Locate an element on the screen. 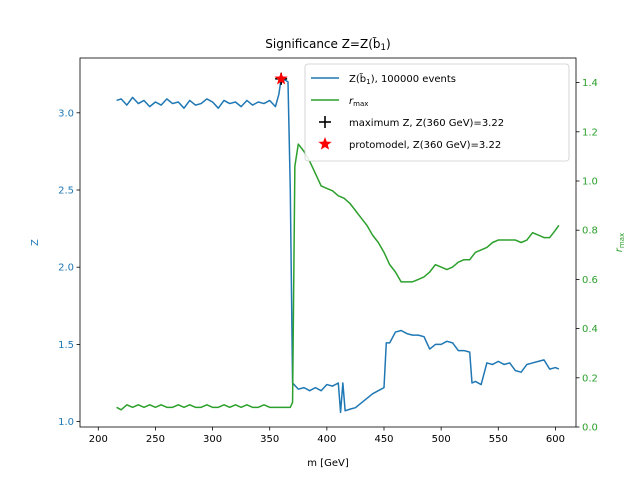 This screenshot has width=640, height=480. legend-label: maximum Z, Z(360 GeV)=3.22 is located at coordinates (426, 123).